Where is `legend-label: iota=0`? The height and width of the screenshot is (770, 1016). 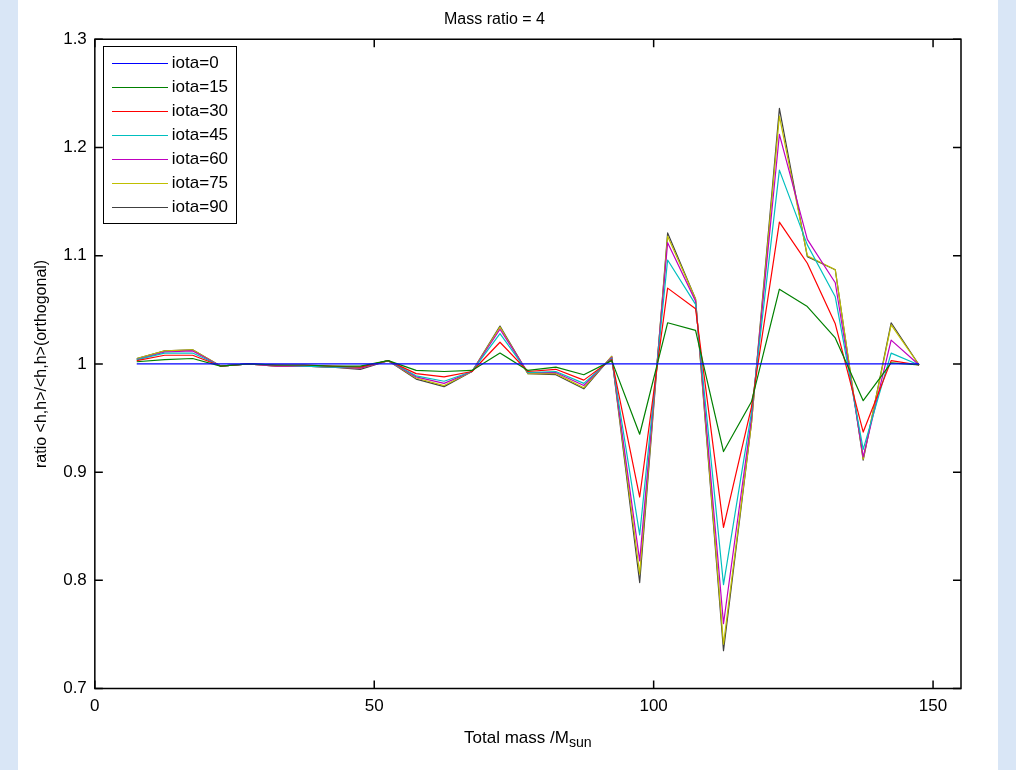 legend-label: iota=0 is located at coordinates (195, 63).